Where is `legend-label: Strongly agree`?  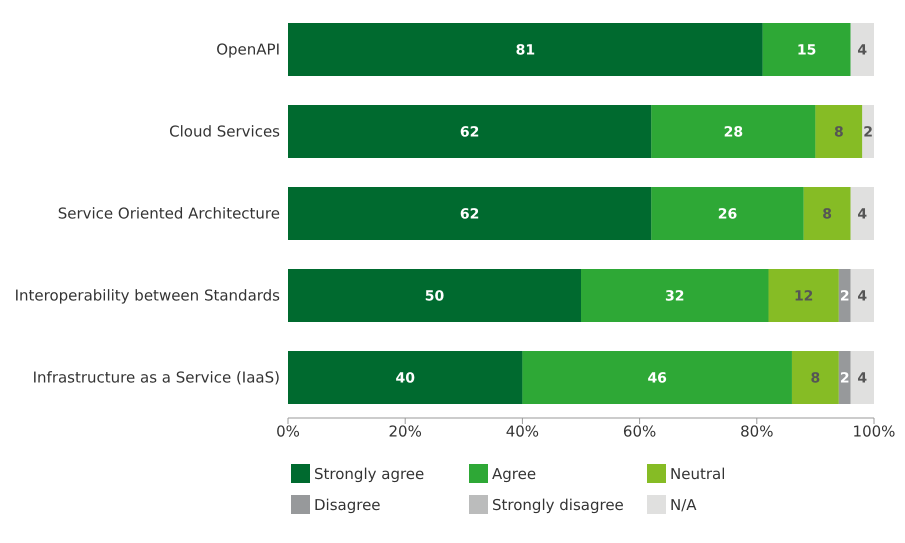 legend-label: Strongly agree is located at coordinates (369, 473).